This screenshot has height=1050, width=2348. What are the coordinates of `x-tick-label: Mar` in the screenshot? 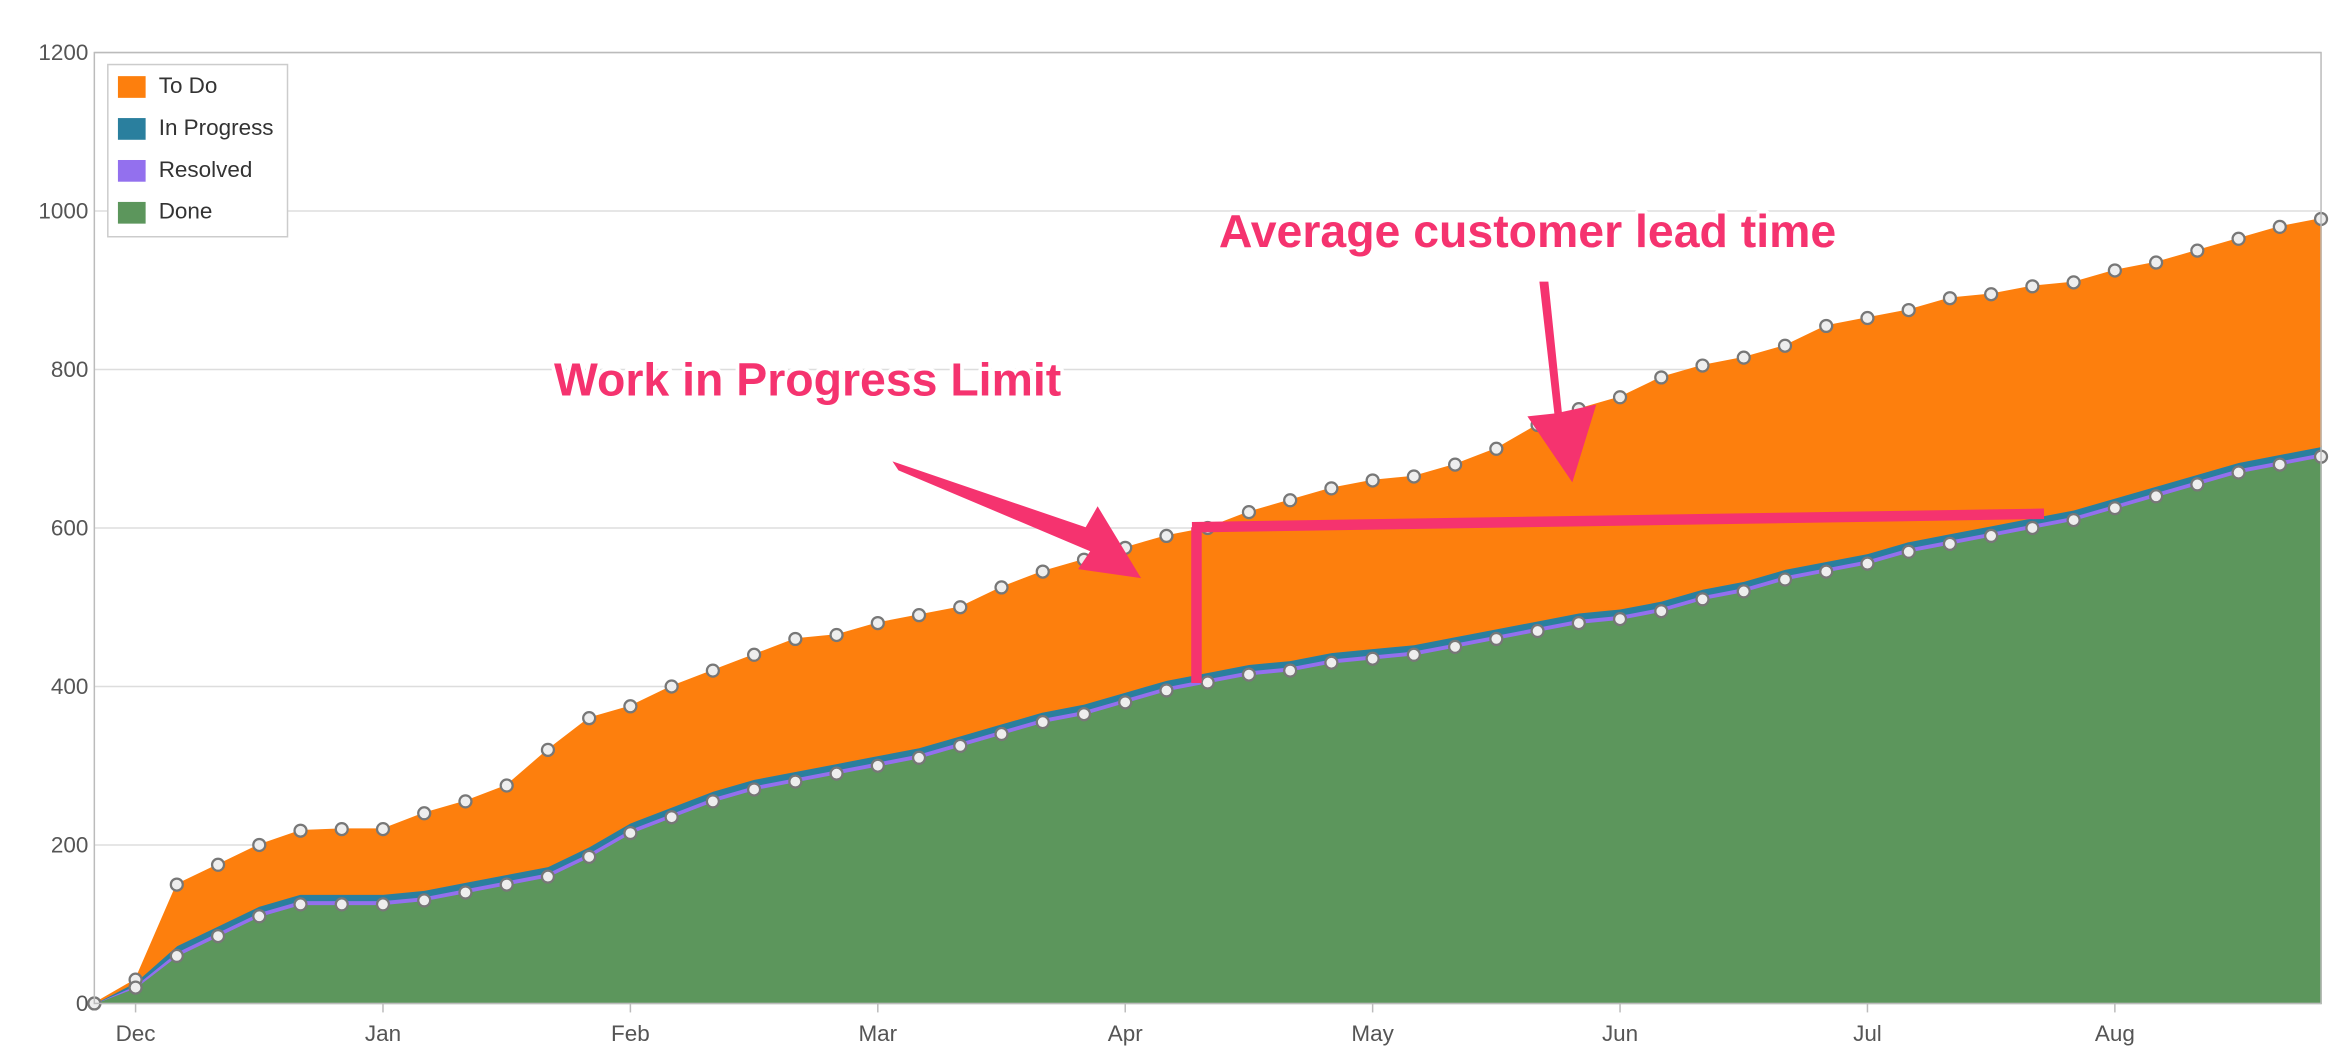 It's located at (877, 1033).